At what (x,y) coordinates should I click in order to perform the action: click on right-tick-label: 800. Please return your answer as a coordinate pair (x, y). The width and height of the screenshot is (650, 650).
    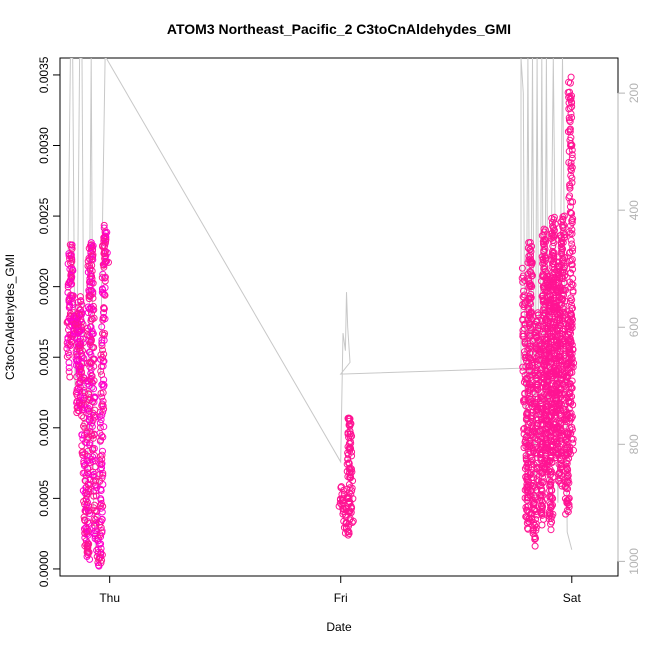
    Looking at the image, I should click on (634, 444).